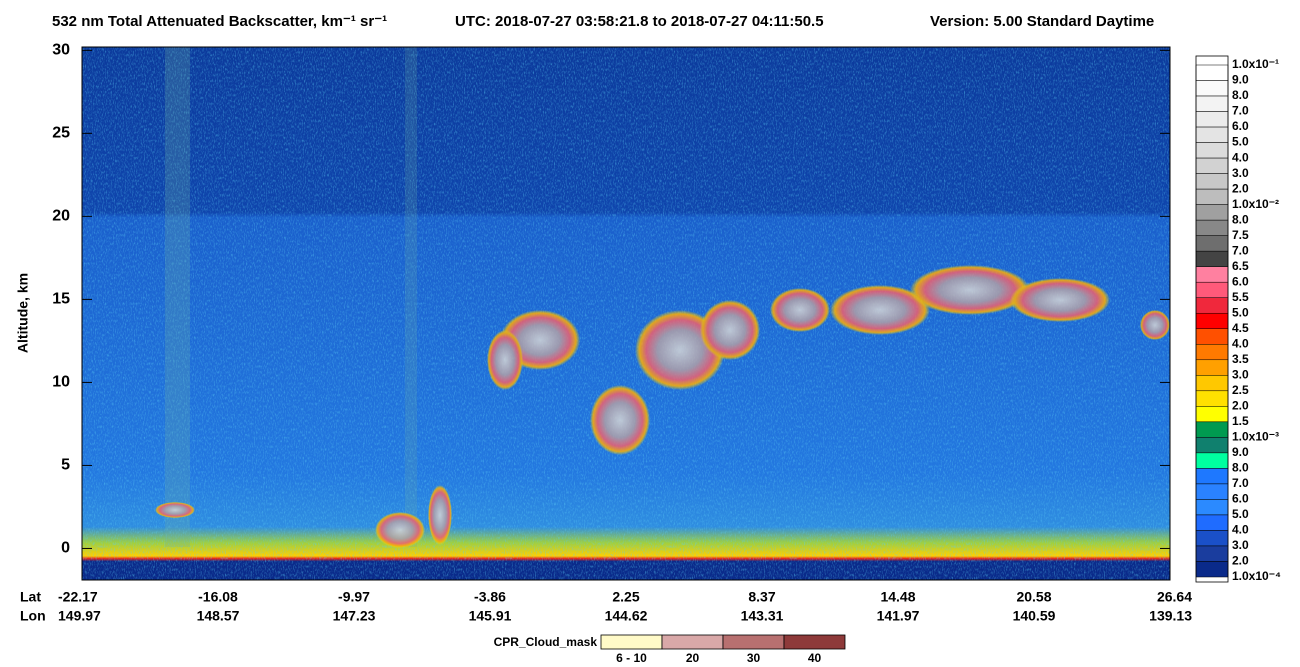 The image size is (1300, 667). Describe the element at coordinates (1034, 616) in the screenshot. I see `lon-tick-label: 140.59` at that location.